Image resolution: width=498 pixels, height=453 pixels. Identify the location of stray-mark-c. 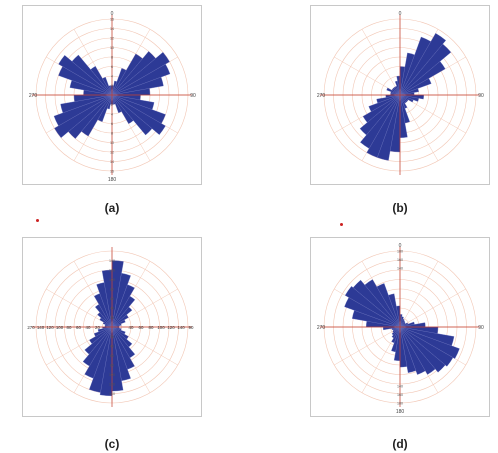
(37, 220).